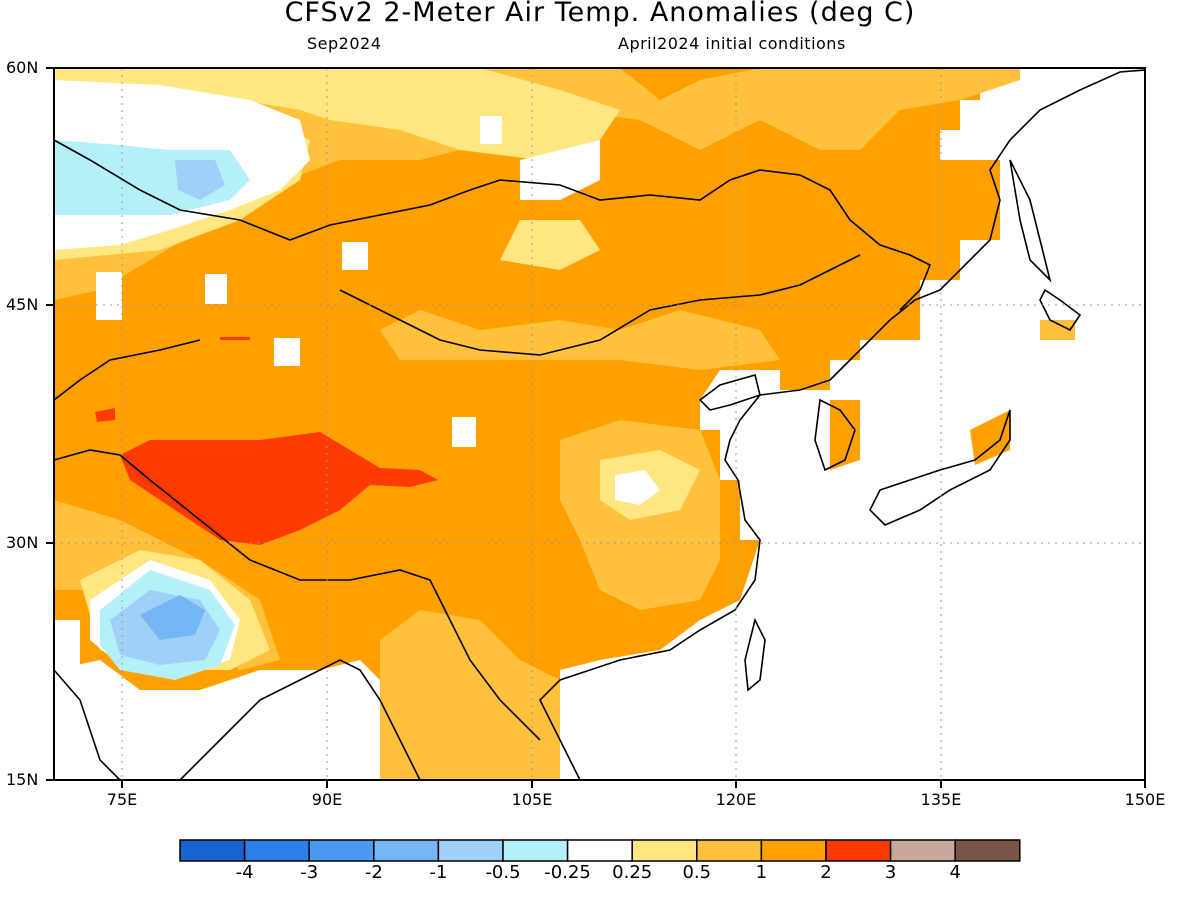 The height and width of the screenshot is (900, 1200). I want to click on pamir-warm-spot, so click(105, 415).